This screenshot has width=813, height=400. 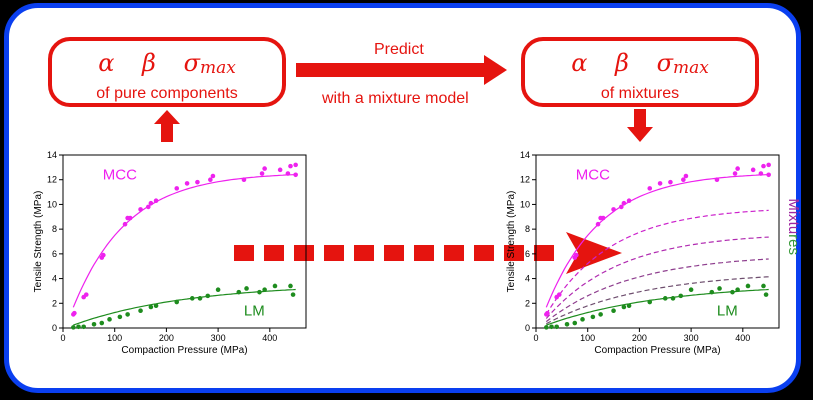 What do you see at coordinates (579, 63) in the screenshot?
I see `alpha-symbol: α` at bounding box center [579, 63].